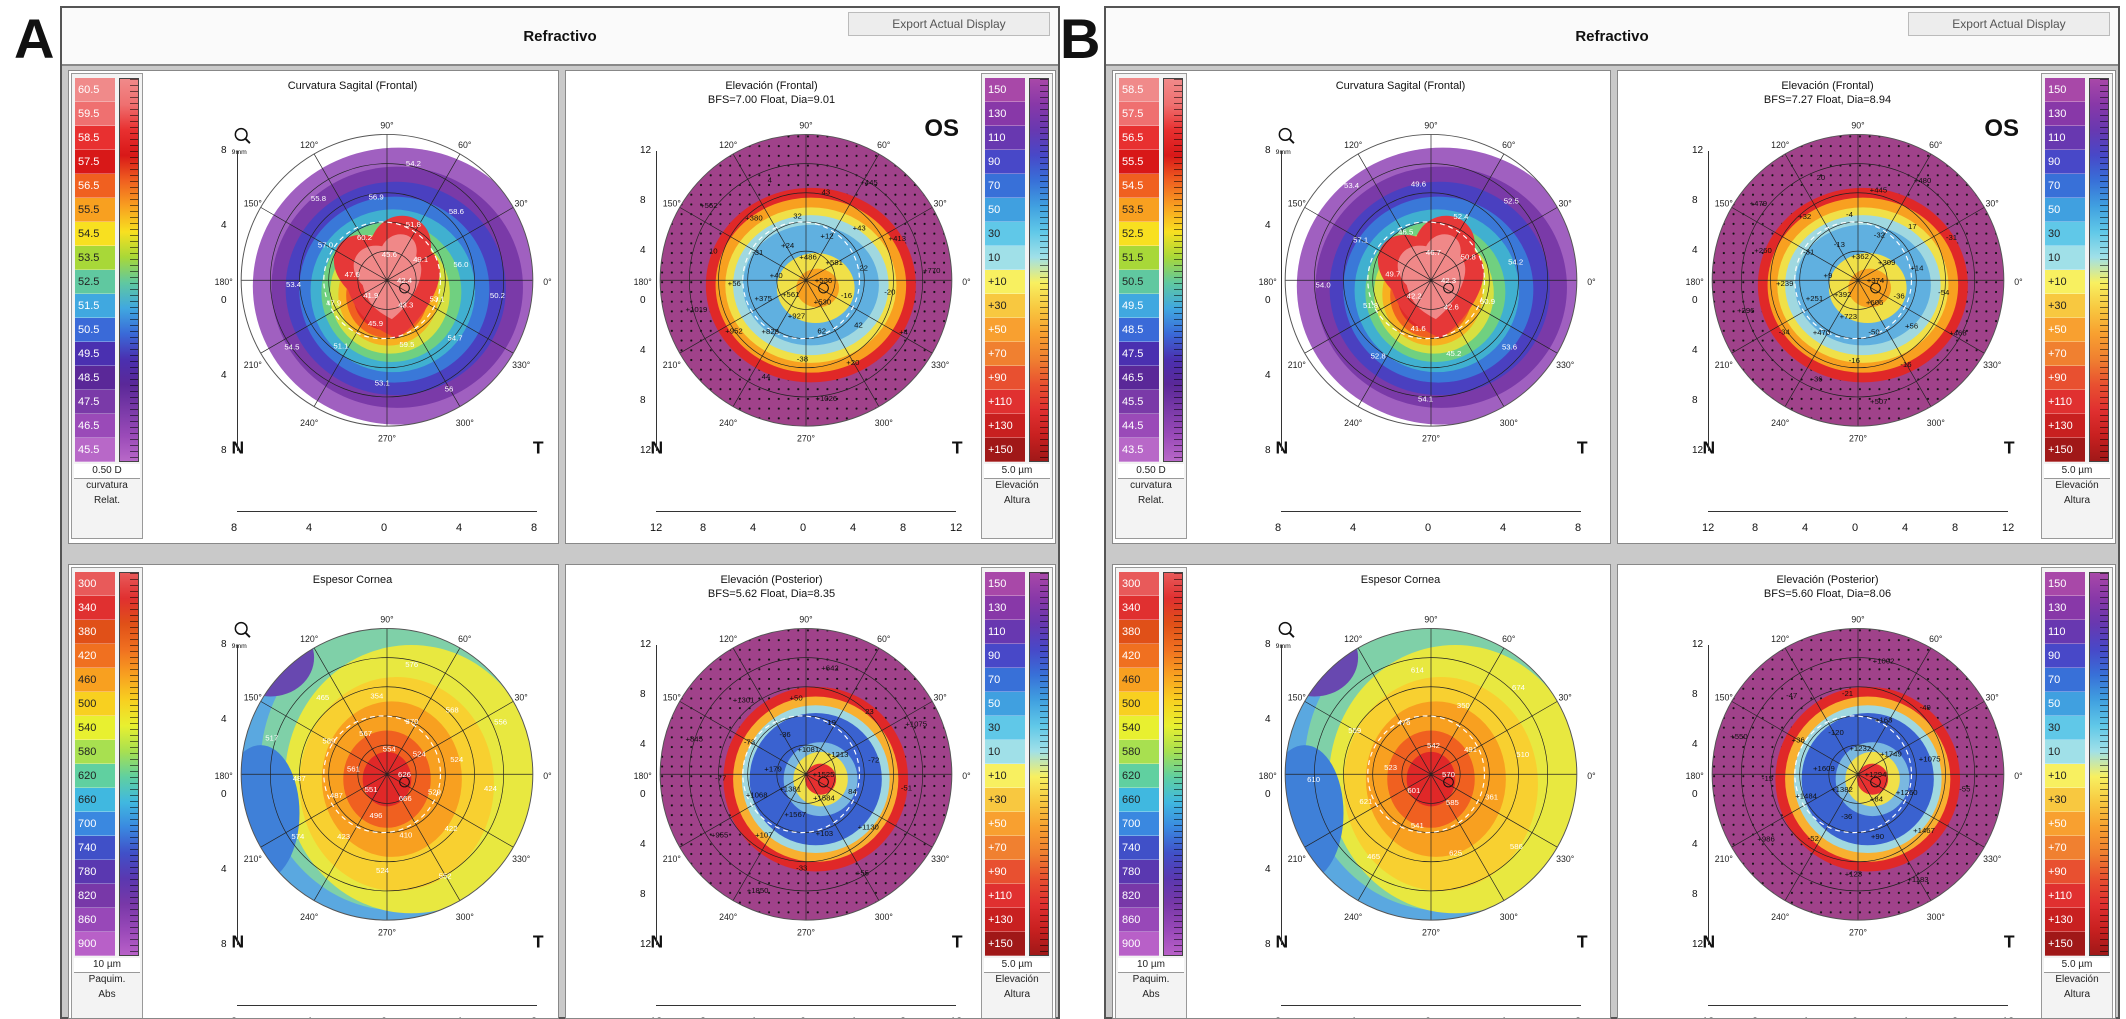  Describe the element at coordinates (906, 788) in the screenshot. I see `map-value-label: -51` at that location.